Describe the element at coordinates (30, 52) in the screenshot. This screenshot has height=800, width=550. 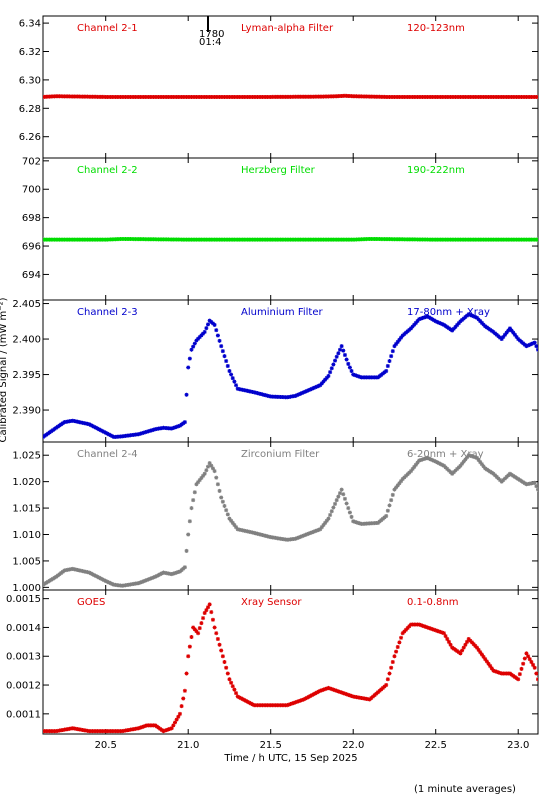
I see `y-tick-label: 6.32` at that location.